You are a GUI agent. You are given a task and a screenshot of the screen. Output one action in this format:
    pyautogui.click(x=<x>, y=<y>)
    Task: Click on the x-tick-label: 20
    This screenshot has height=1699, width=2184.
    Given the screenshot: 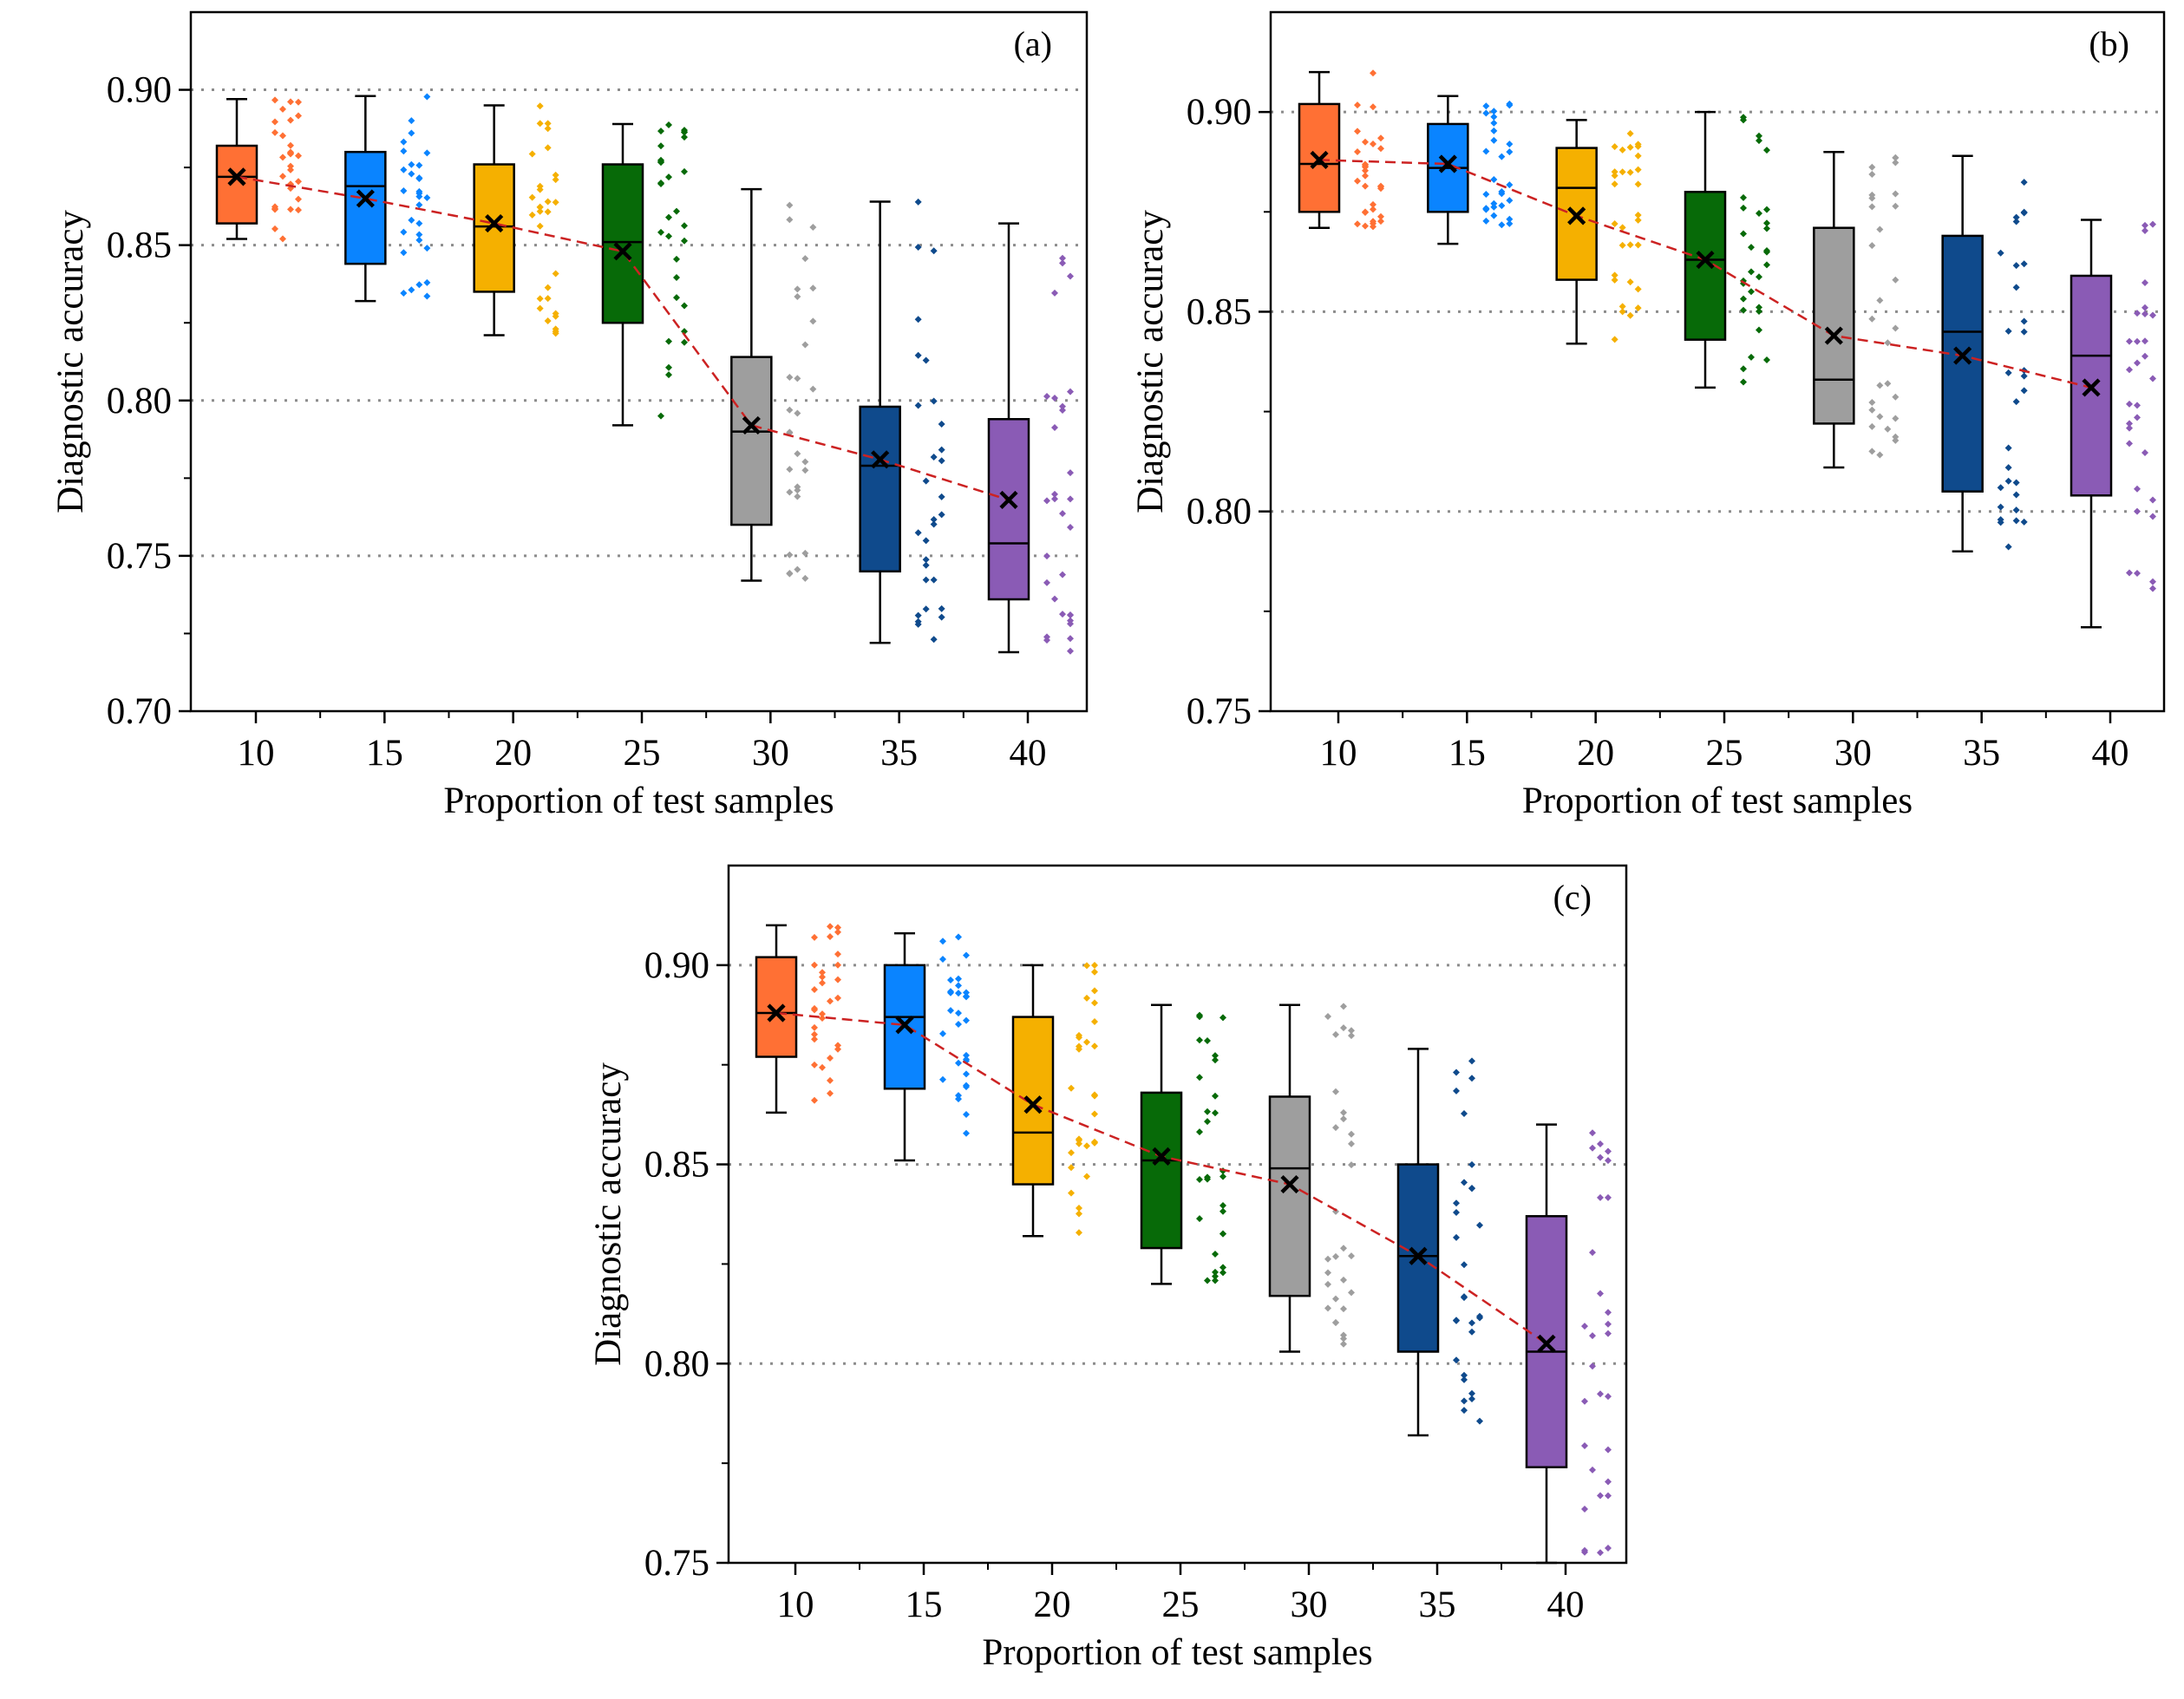 What is the action you would take?
    pyautogui.click(x=1595, y=753)
    